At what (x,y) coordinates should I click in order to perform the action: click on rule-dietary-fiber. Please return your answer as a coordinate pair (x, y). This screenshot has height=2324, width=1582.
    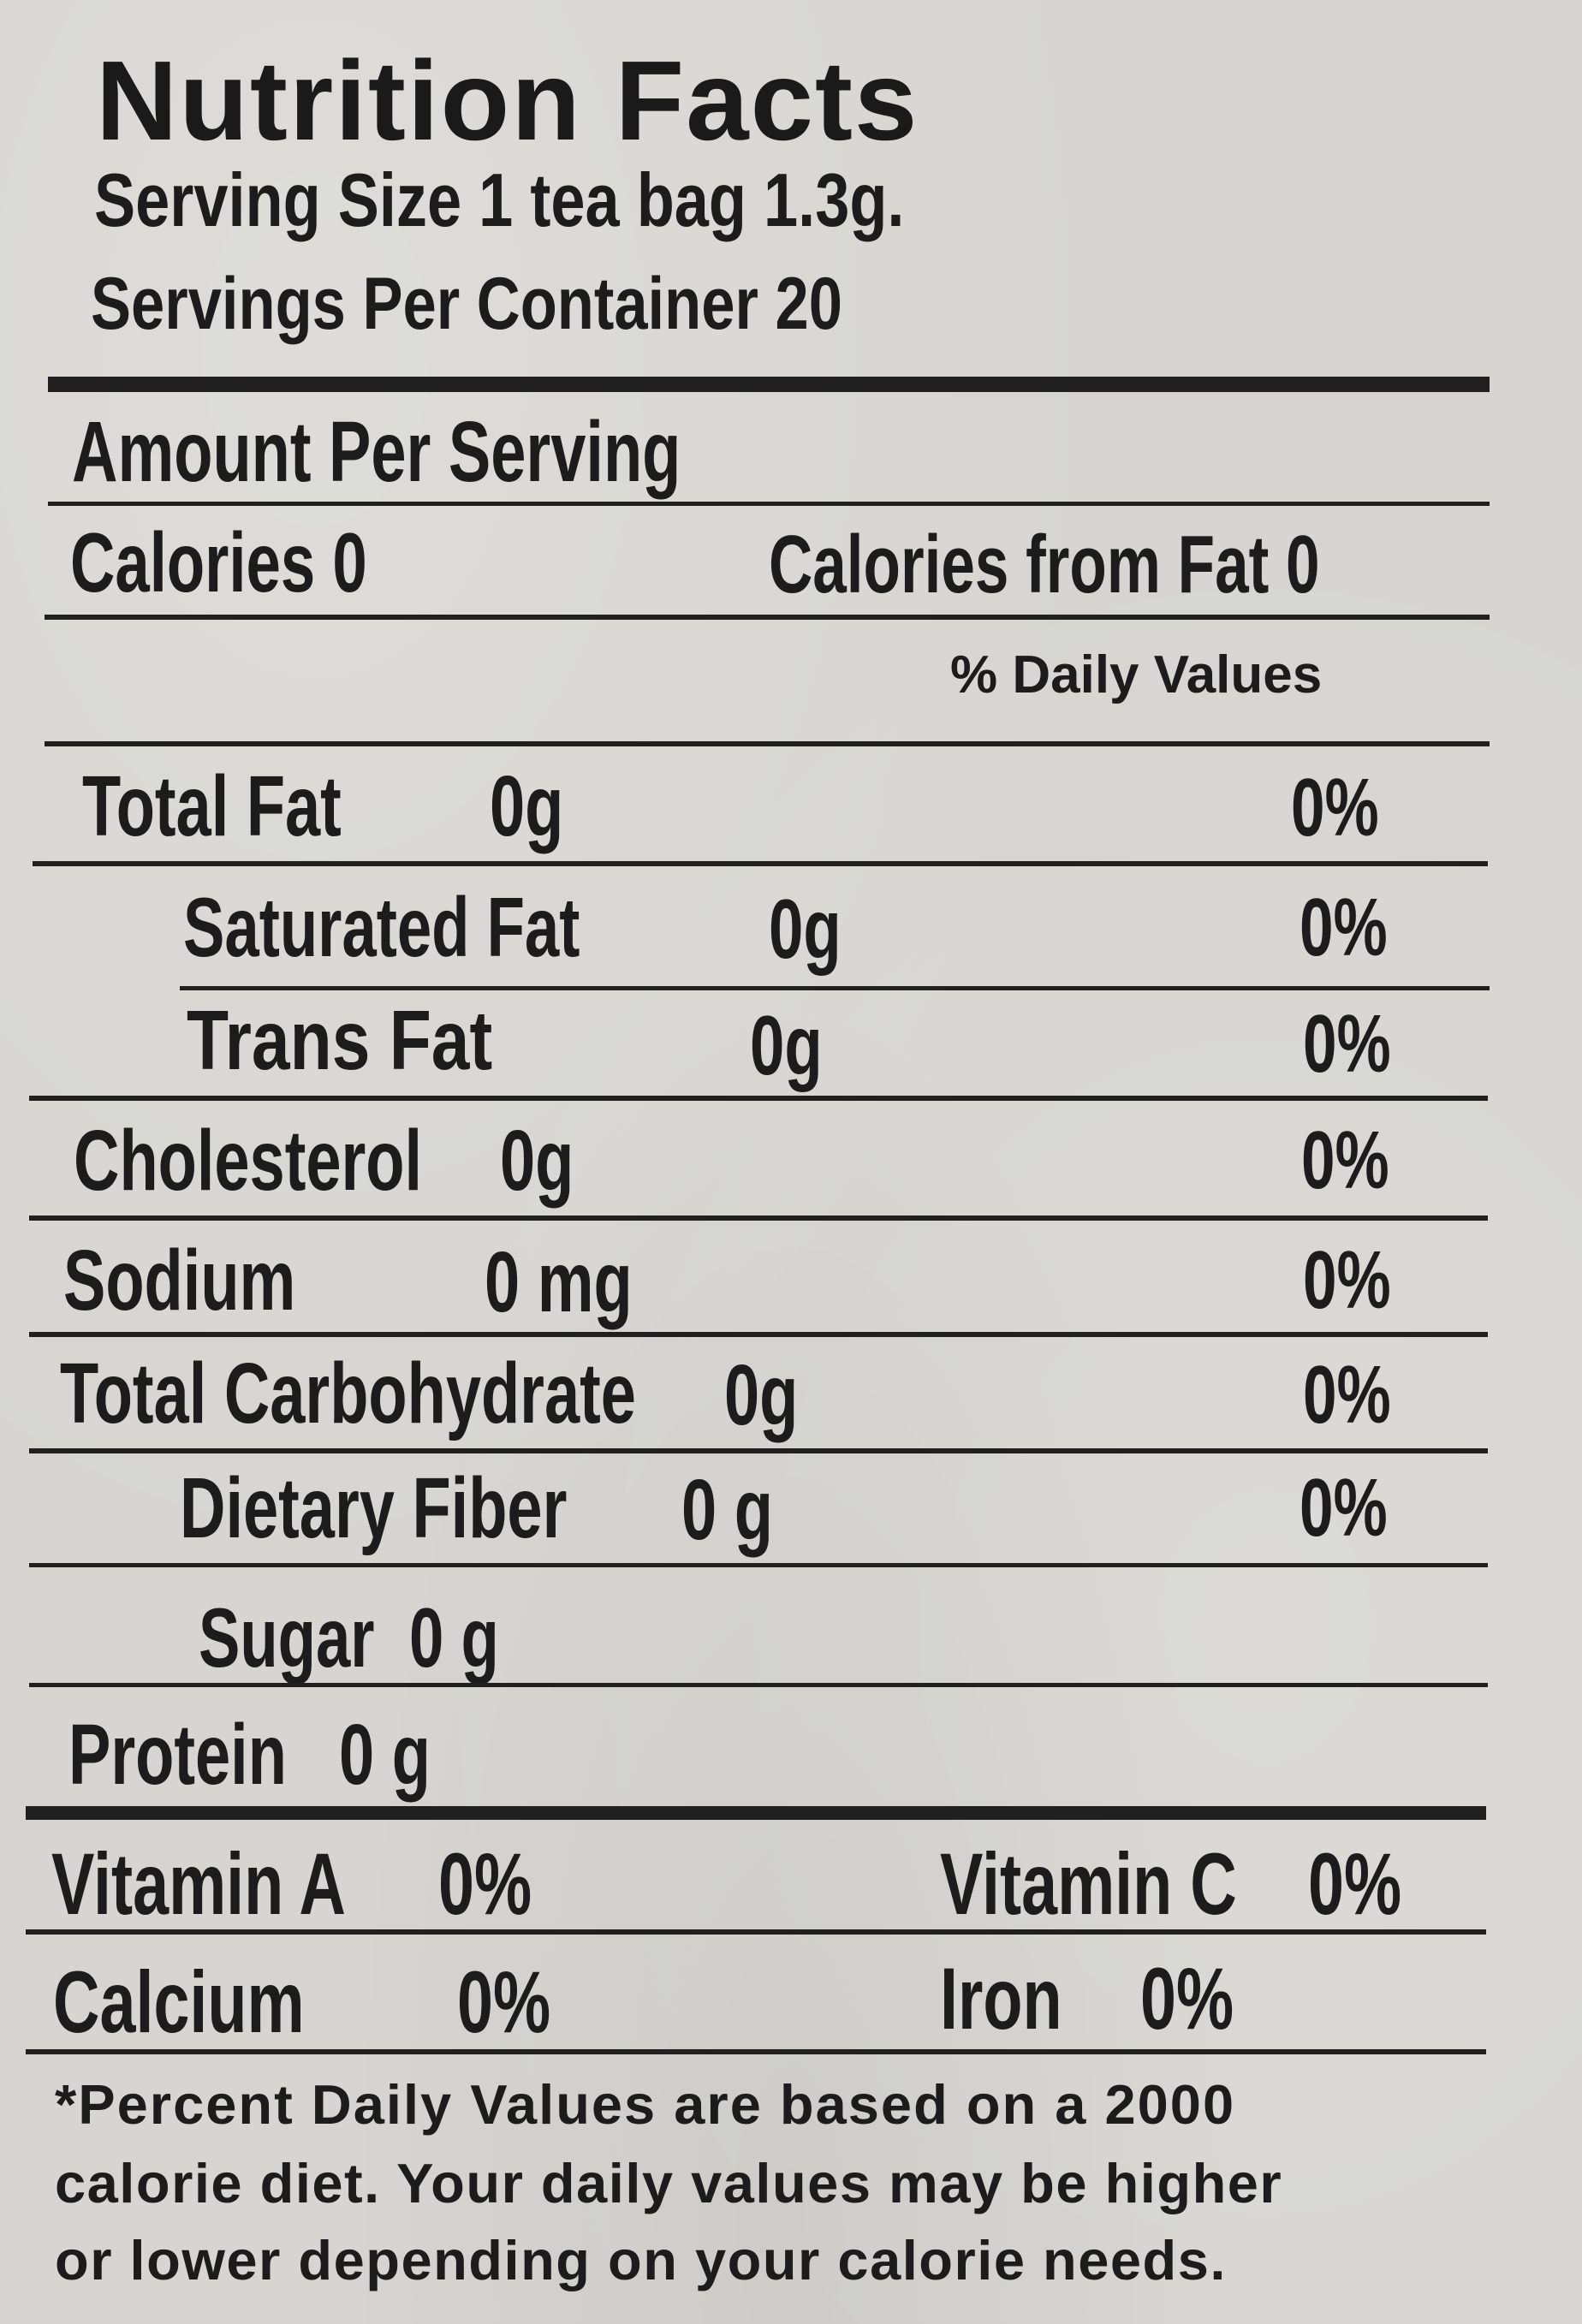
    Looking at the image, I should click on (758, 1565).